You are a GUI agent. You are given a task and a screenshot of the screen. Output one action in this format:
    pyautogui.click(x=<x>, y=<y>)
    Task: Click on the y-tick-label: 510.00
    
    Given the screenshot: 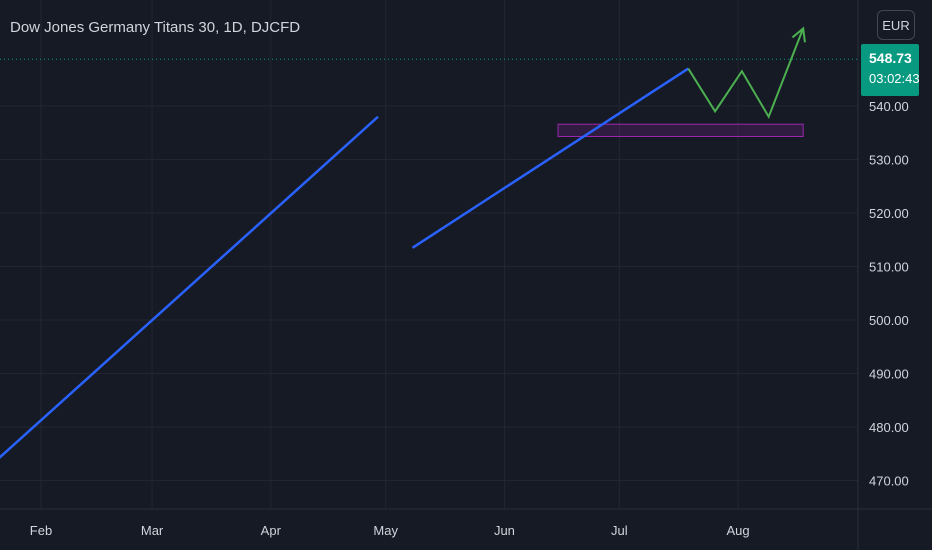 What is the action you would take?
    pyautogui.click(x=889, y=267)
    